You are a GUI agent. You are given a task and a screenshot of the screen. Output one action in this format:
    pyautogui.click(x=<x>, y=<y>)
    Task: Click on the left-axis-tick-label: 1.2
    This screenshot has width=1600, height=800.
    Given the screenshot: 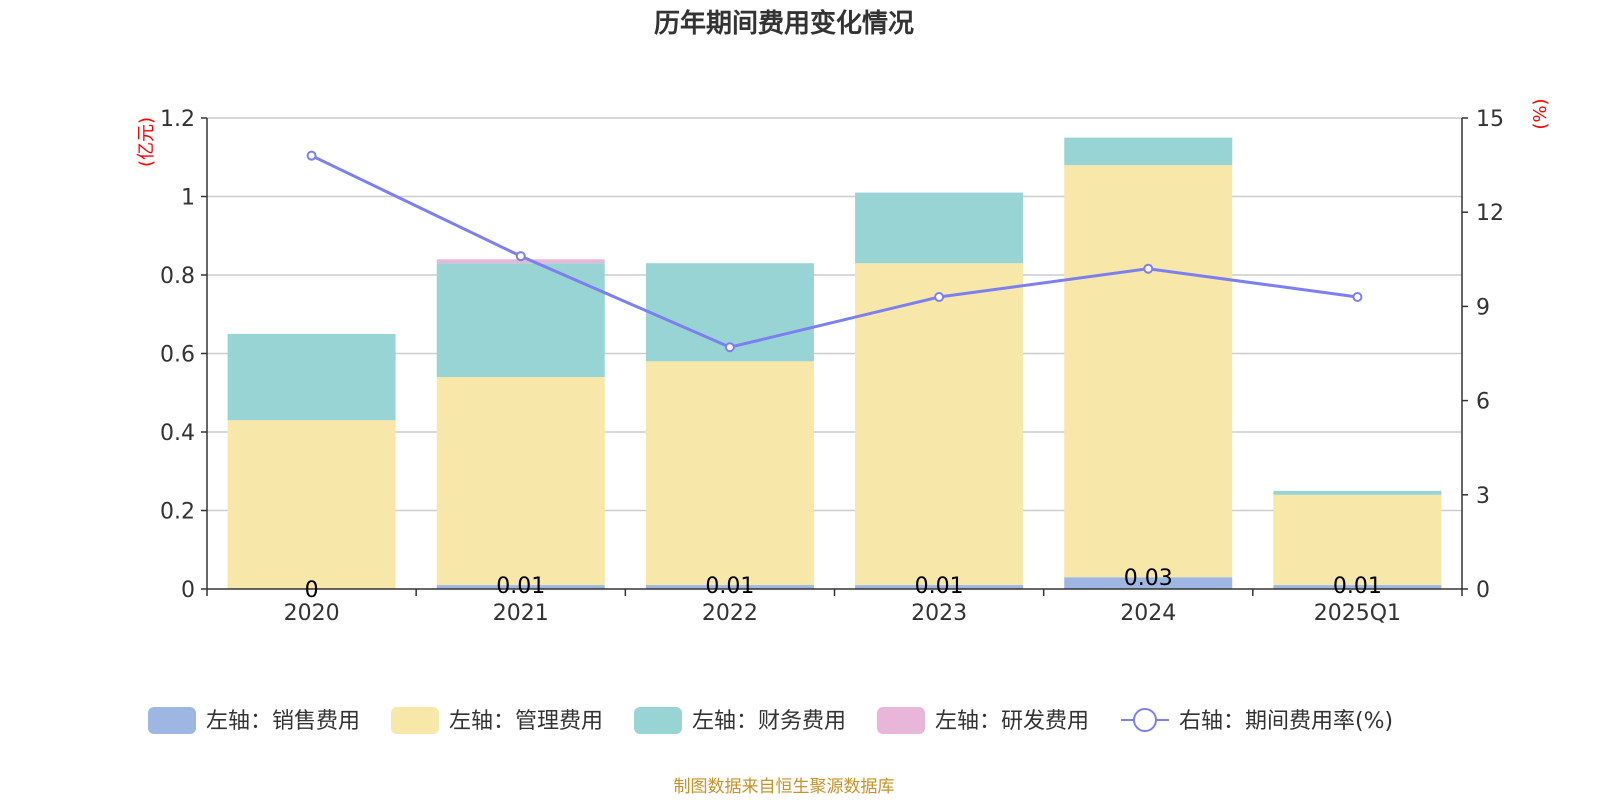 What is the action you would take?
    pyautogui.click(x=177, y=119)
    